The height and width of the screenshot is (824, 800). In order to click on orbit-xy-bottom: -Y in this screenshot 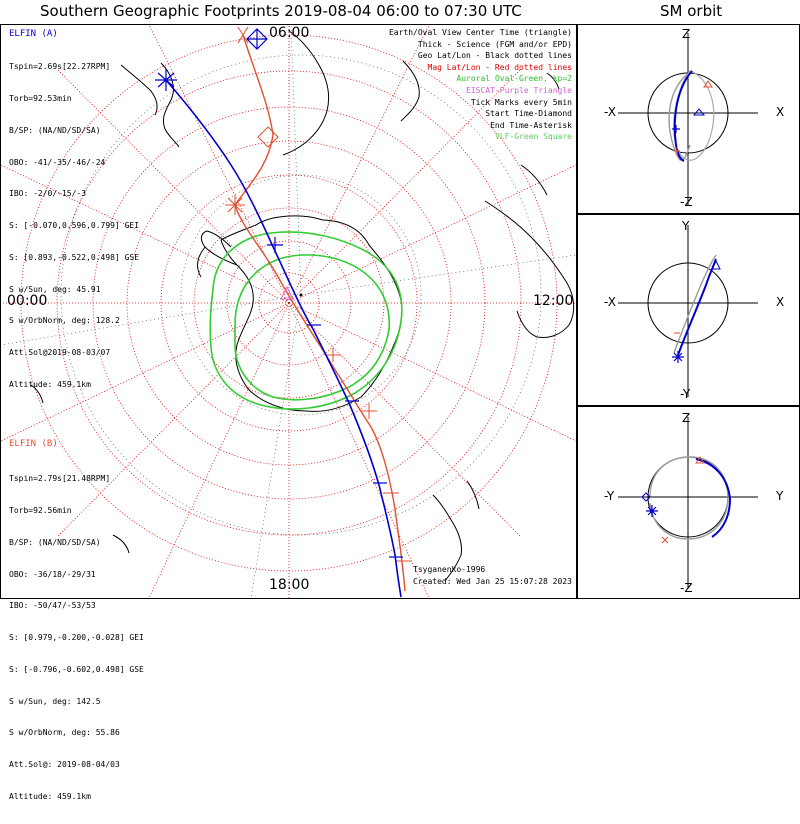, I will do `click(685, 394)`.